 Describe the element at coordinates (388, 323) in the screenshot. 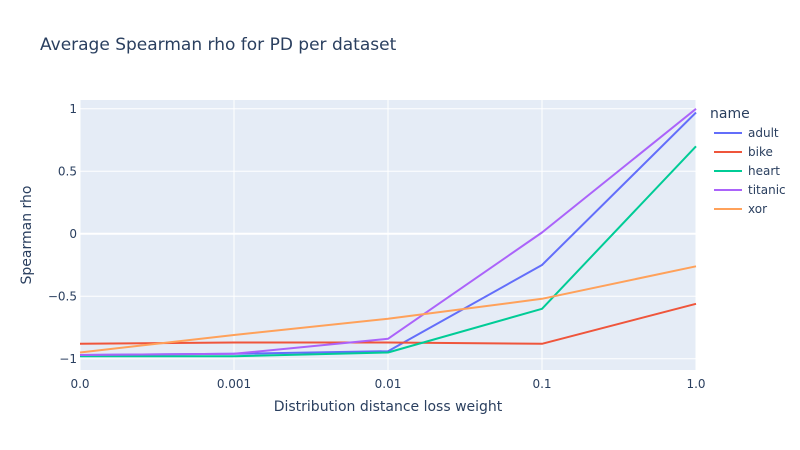

I see `series-line-bike` at that location.